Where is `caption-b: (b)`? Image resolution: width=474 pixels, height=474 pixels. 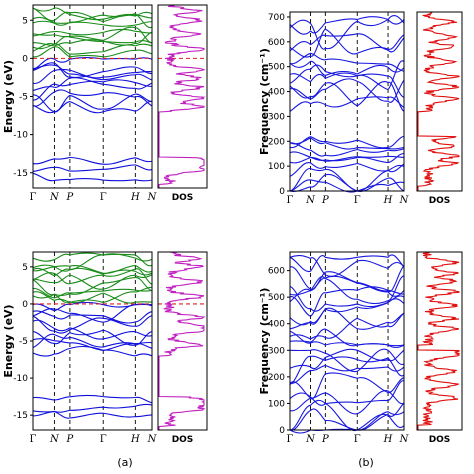 caption-b: (b) is located at coordinates (366, 462).